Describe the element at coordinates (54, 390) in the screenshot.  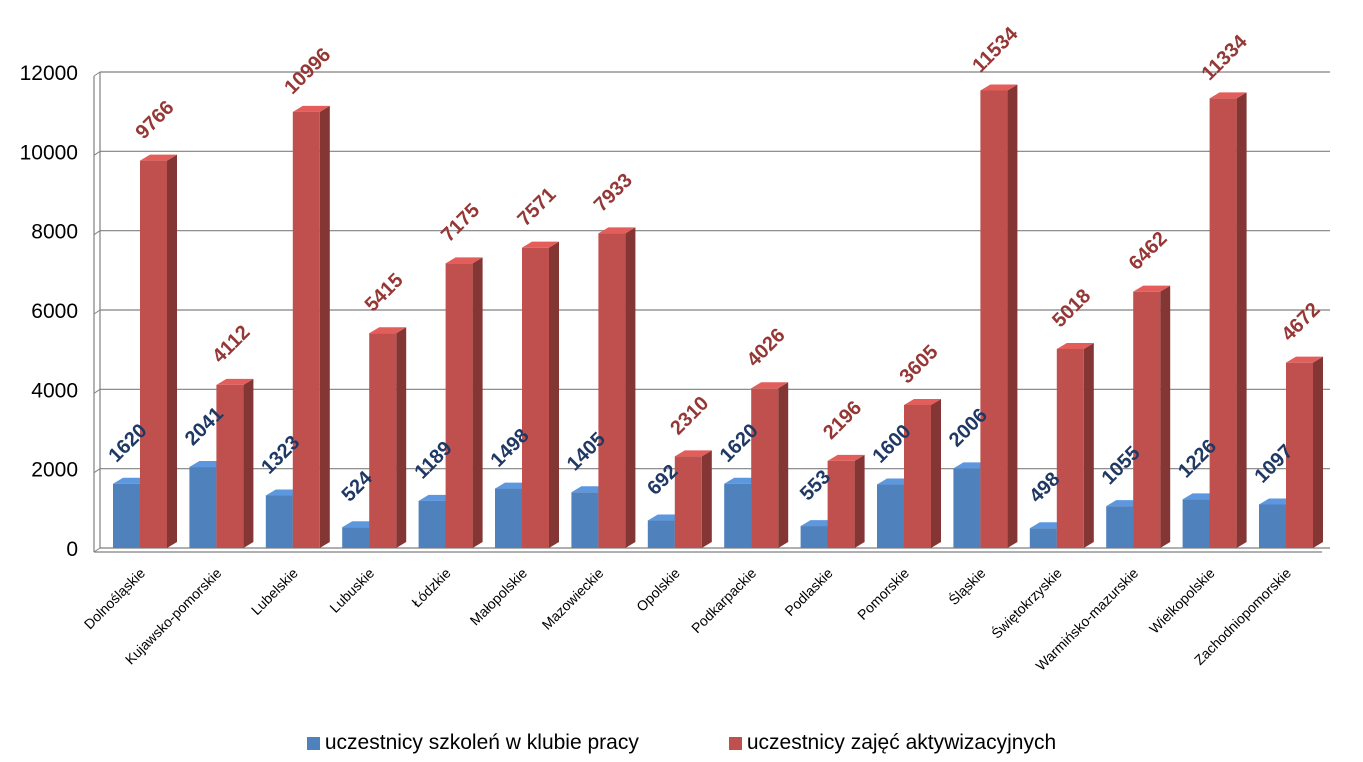
I see `y-tick-label: 4000` at that location.